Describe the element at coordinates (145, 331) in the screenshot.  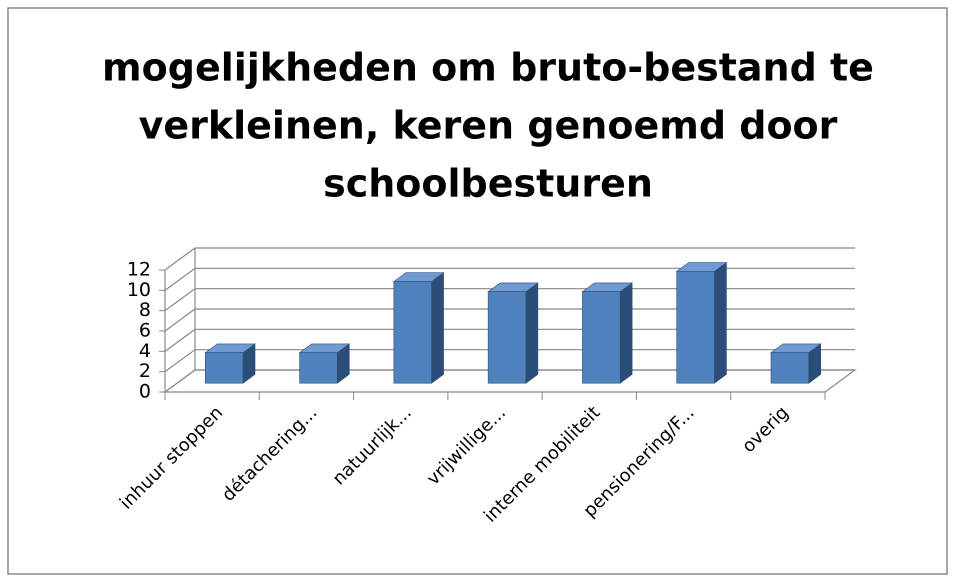
I see `y-tick-label: 6` at that location.